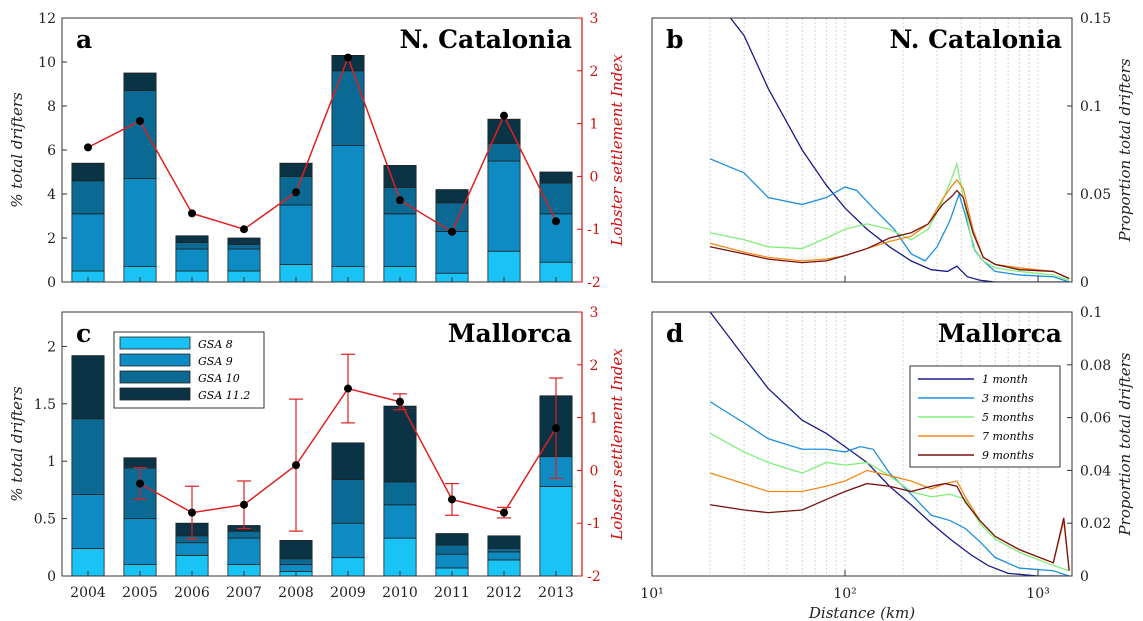 The height and width of the screenshot is (621, 1143). Describe the element at coordinates (556, 428) in the screenshot. I see `index-point-c-2013` at that location.